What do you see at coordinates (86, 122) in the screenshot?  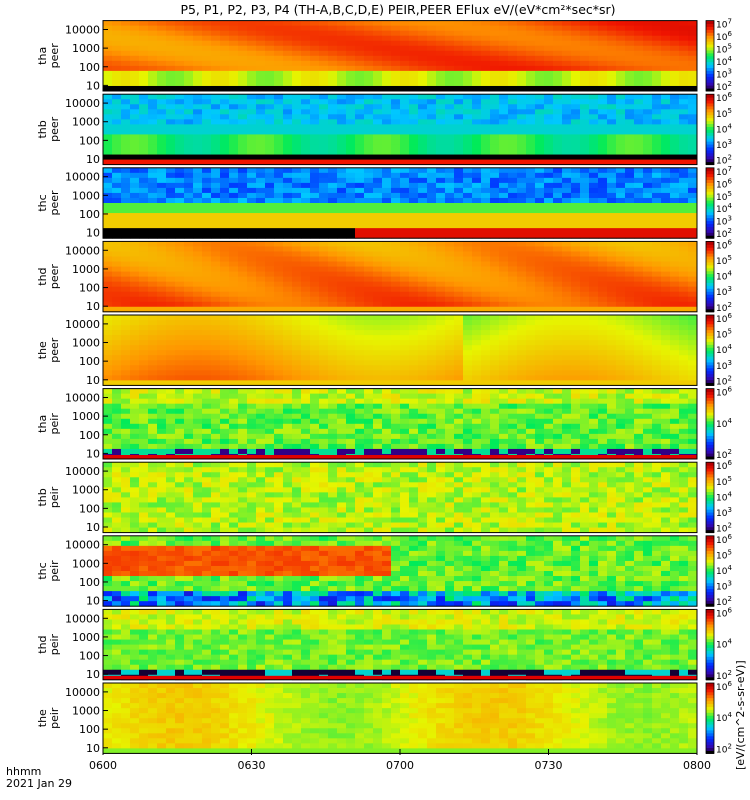 I see `y-tick-label: 1000` at bounding box center [86, 122].